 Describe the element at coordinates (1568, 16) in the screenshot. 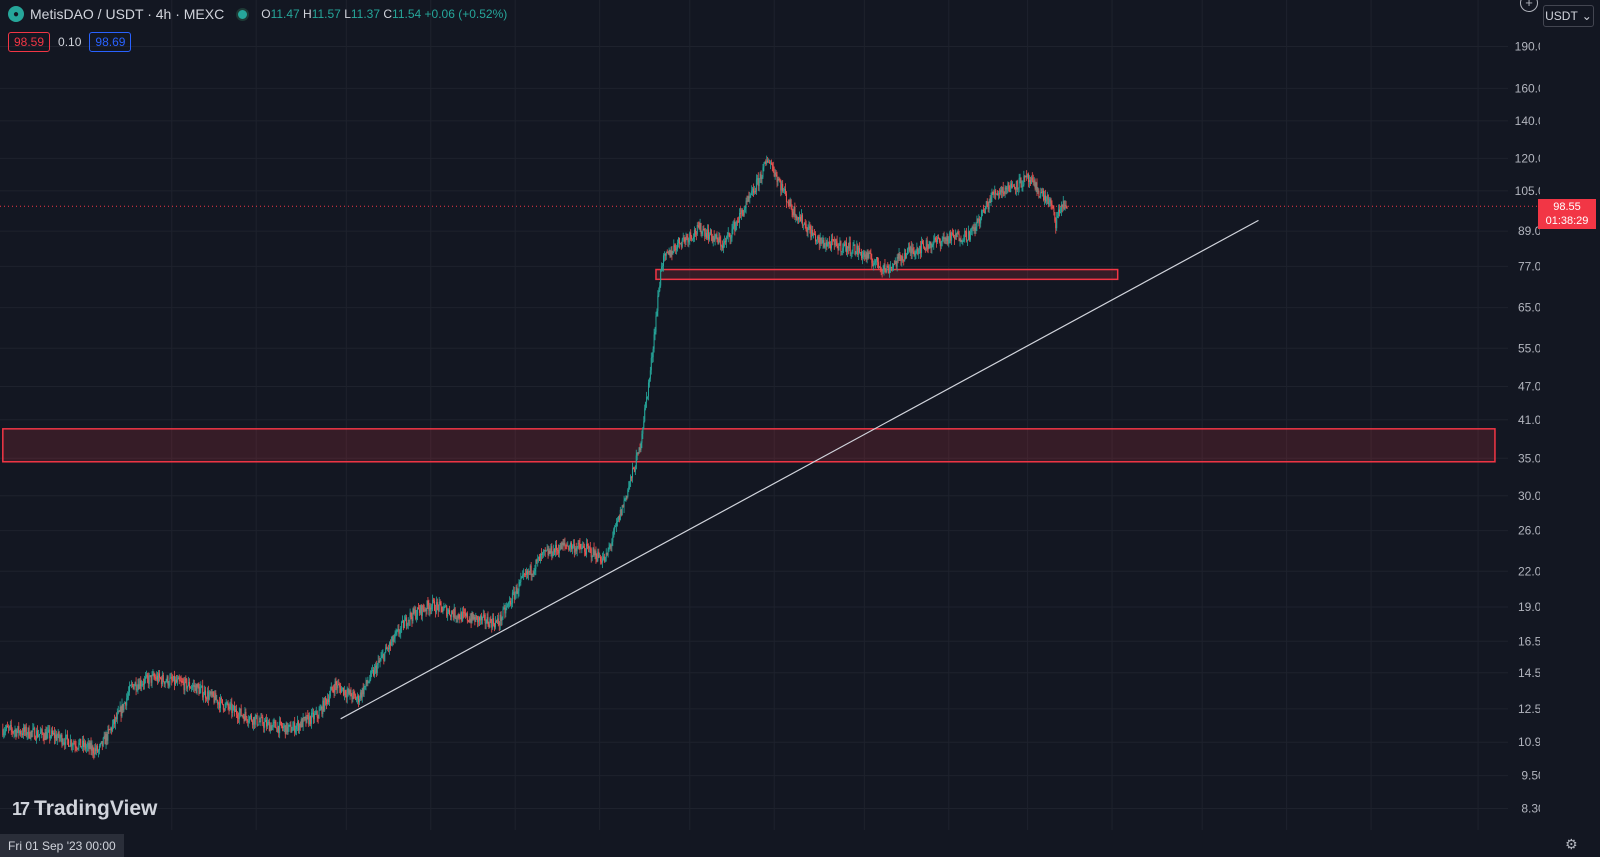

I see `currency-selector: USDT ⌄` at that location.